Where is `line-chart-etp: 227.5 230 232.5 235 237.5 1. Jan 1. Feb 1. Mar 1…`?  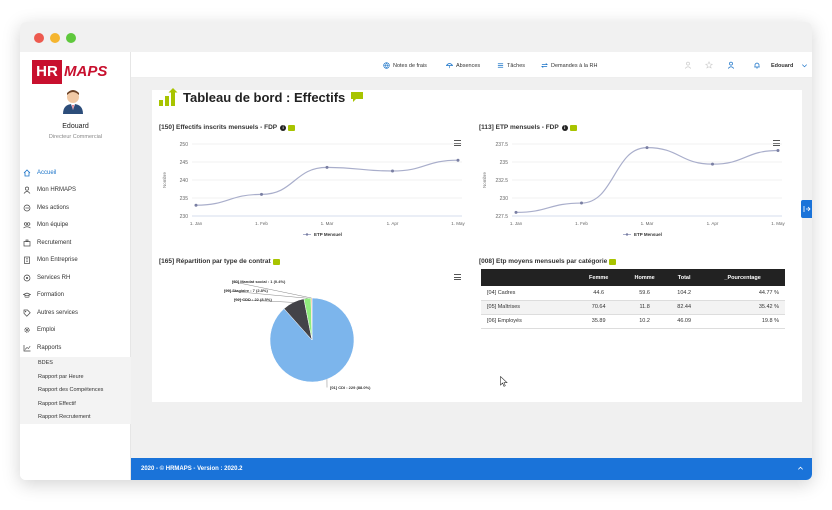
line-chart-etp: 227.5 230 232.5 235 237.5 1. Jan 1. Feb 1. Mar 1… is located at coordinates (633, 189).